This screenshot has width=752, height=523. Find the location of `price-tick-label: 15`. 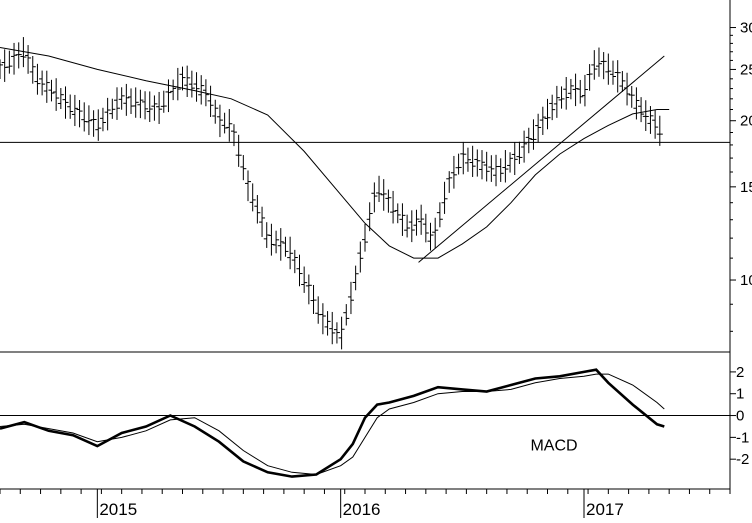

price-tick-label: 15 is located at coordinates (746, 187).